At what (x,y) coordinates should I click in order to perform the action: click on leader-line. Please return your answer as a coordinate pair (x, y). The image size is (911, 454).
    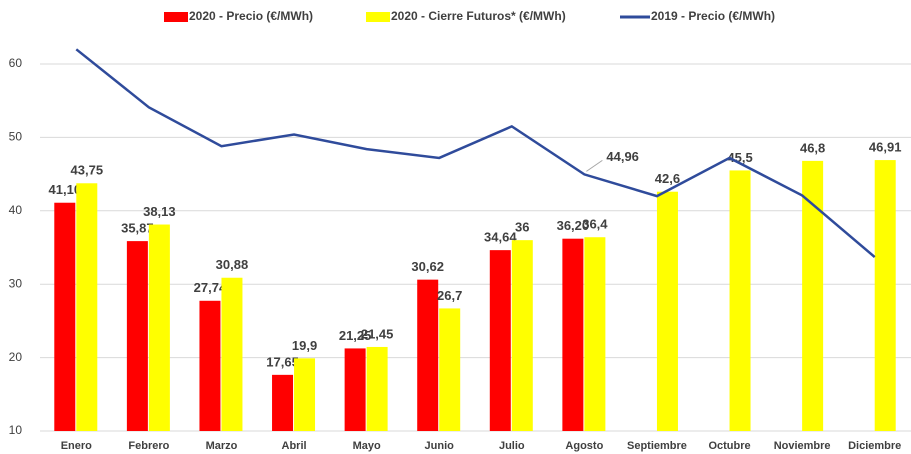
    Looking at the image, I should click on (594, 165).